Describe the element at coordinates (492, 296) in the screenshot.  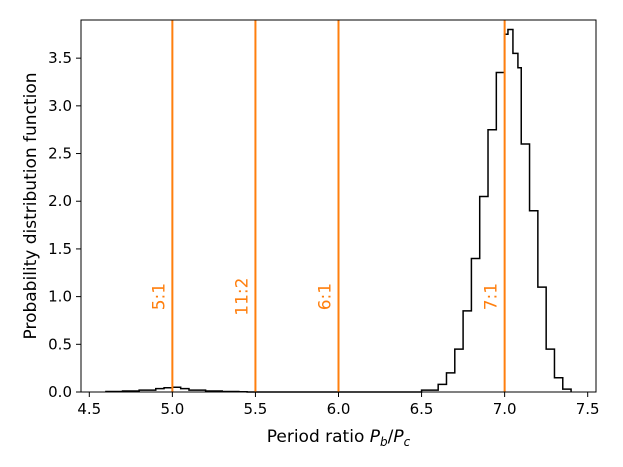
I see `resonance-label-3: 7:1` at that location.